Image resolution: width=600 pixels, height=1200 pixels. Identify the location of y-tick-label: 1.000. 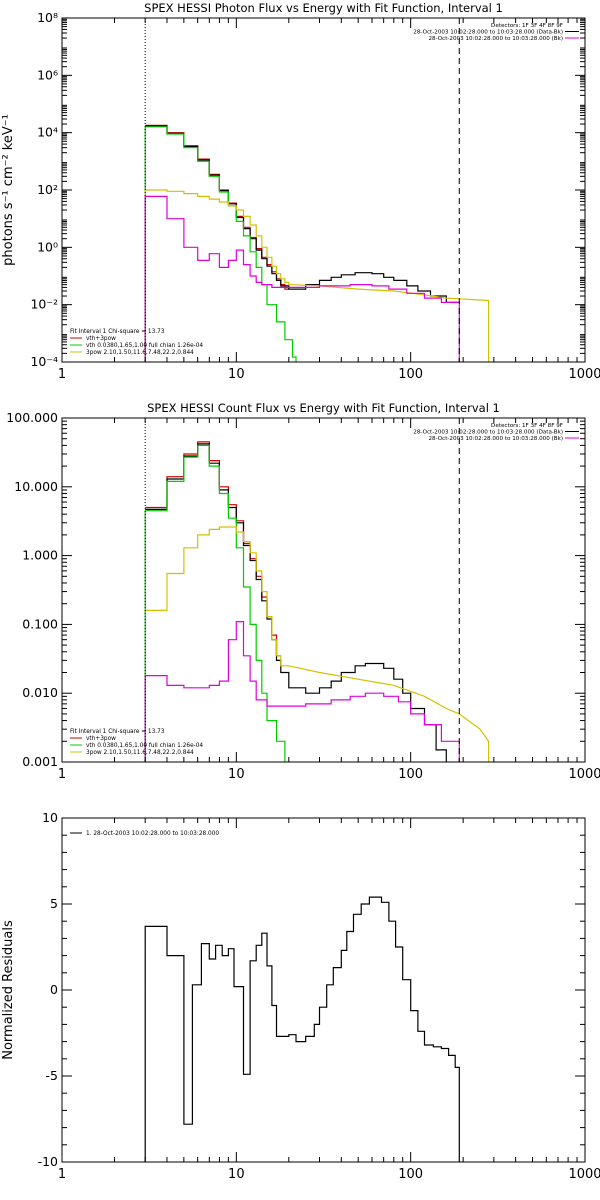
(40, 555).